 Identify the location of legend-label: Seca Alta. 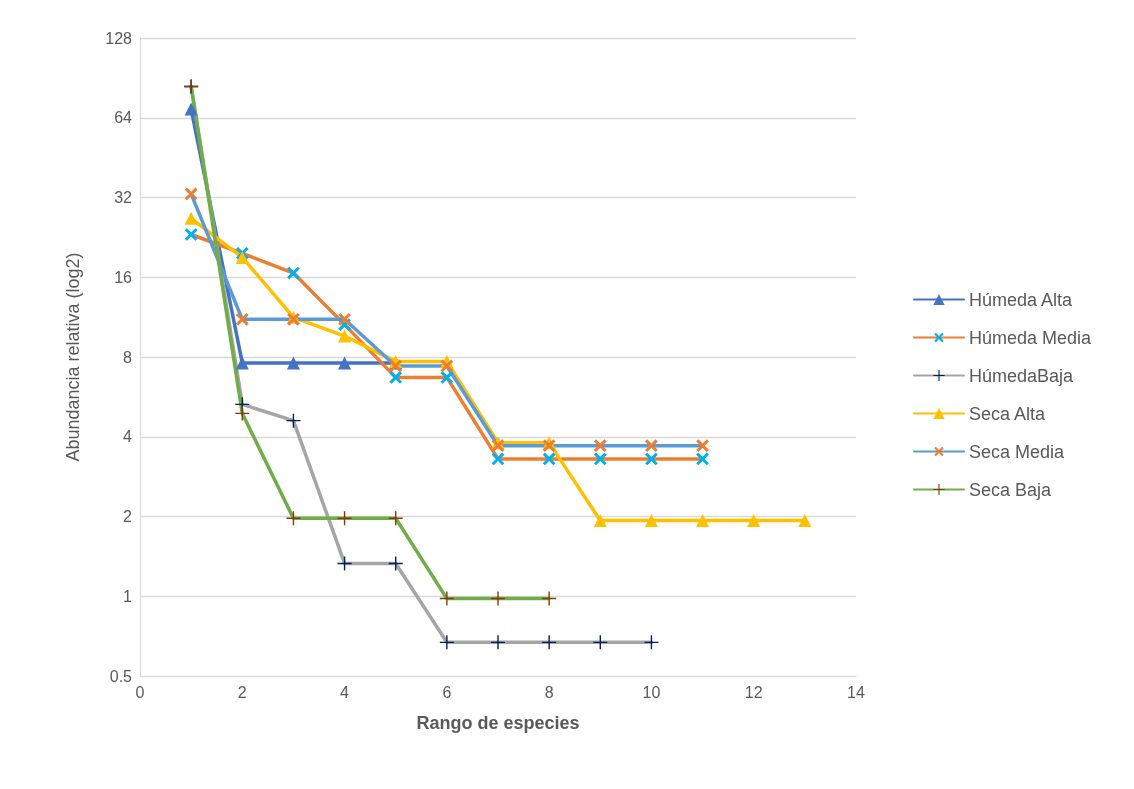
(1008, 413).